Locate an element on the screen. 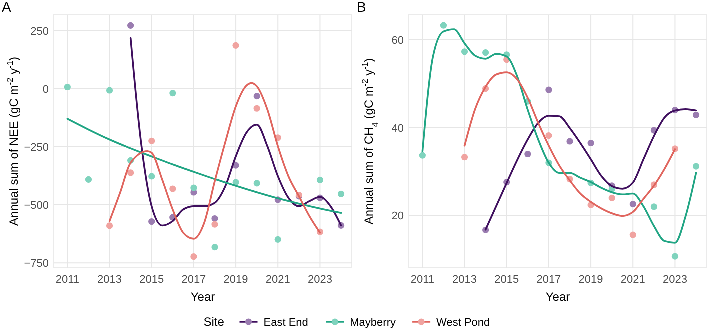 This screenshot has height=332, width=709. y-tick-label: 20 is located at coordinates (398, 216).